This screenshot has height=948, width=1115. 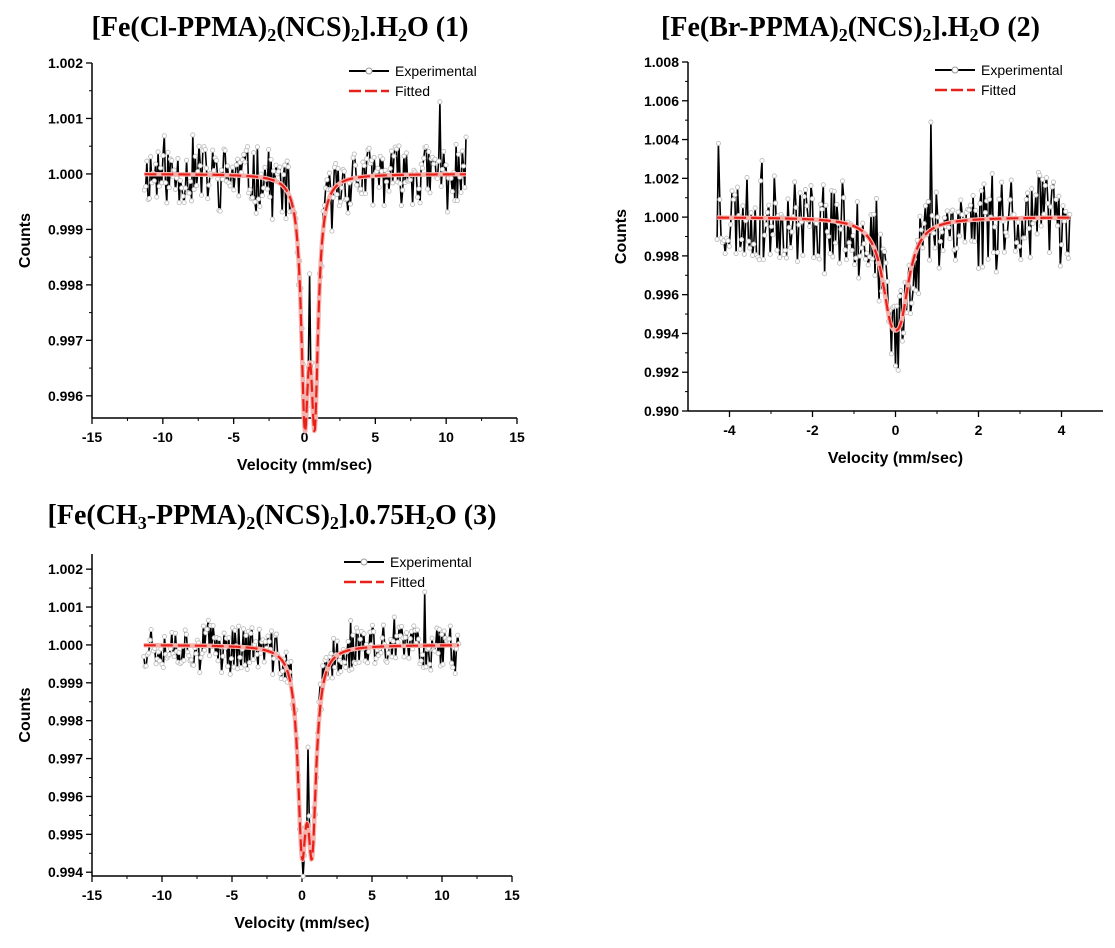 I want to click on y-tick-label: 0.999, so click(x=65, y=229).